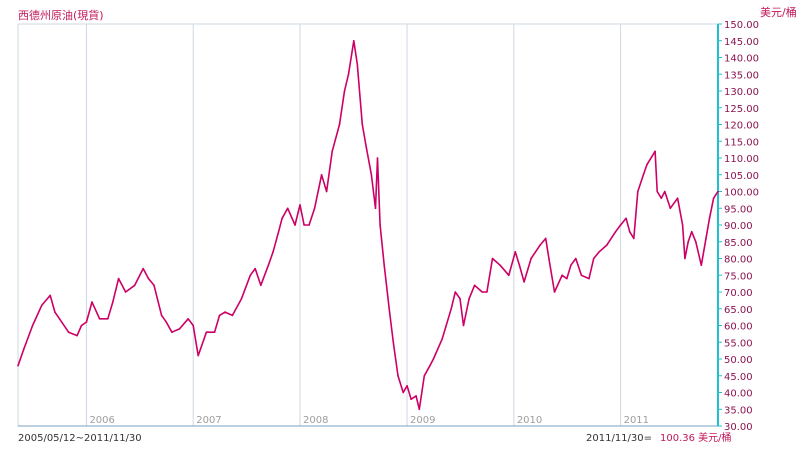 This screenshot has height=449, width=800. I want to click on y-tick-label: 55.00, so click(738, 343).